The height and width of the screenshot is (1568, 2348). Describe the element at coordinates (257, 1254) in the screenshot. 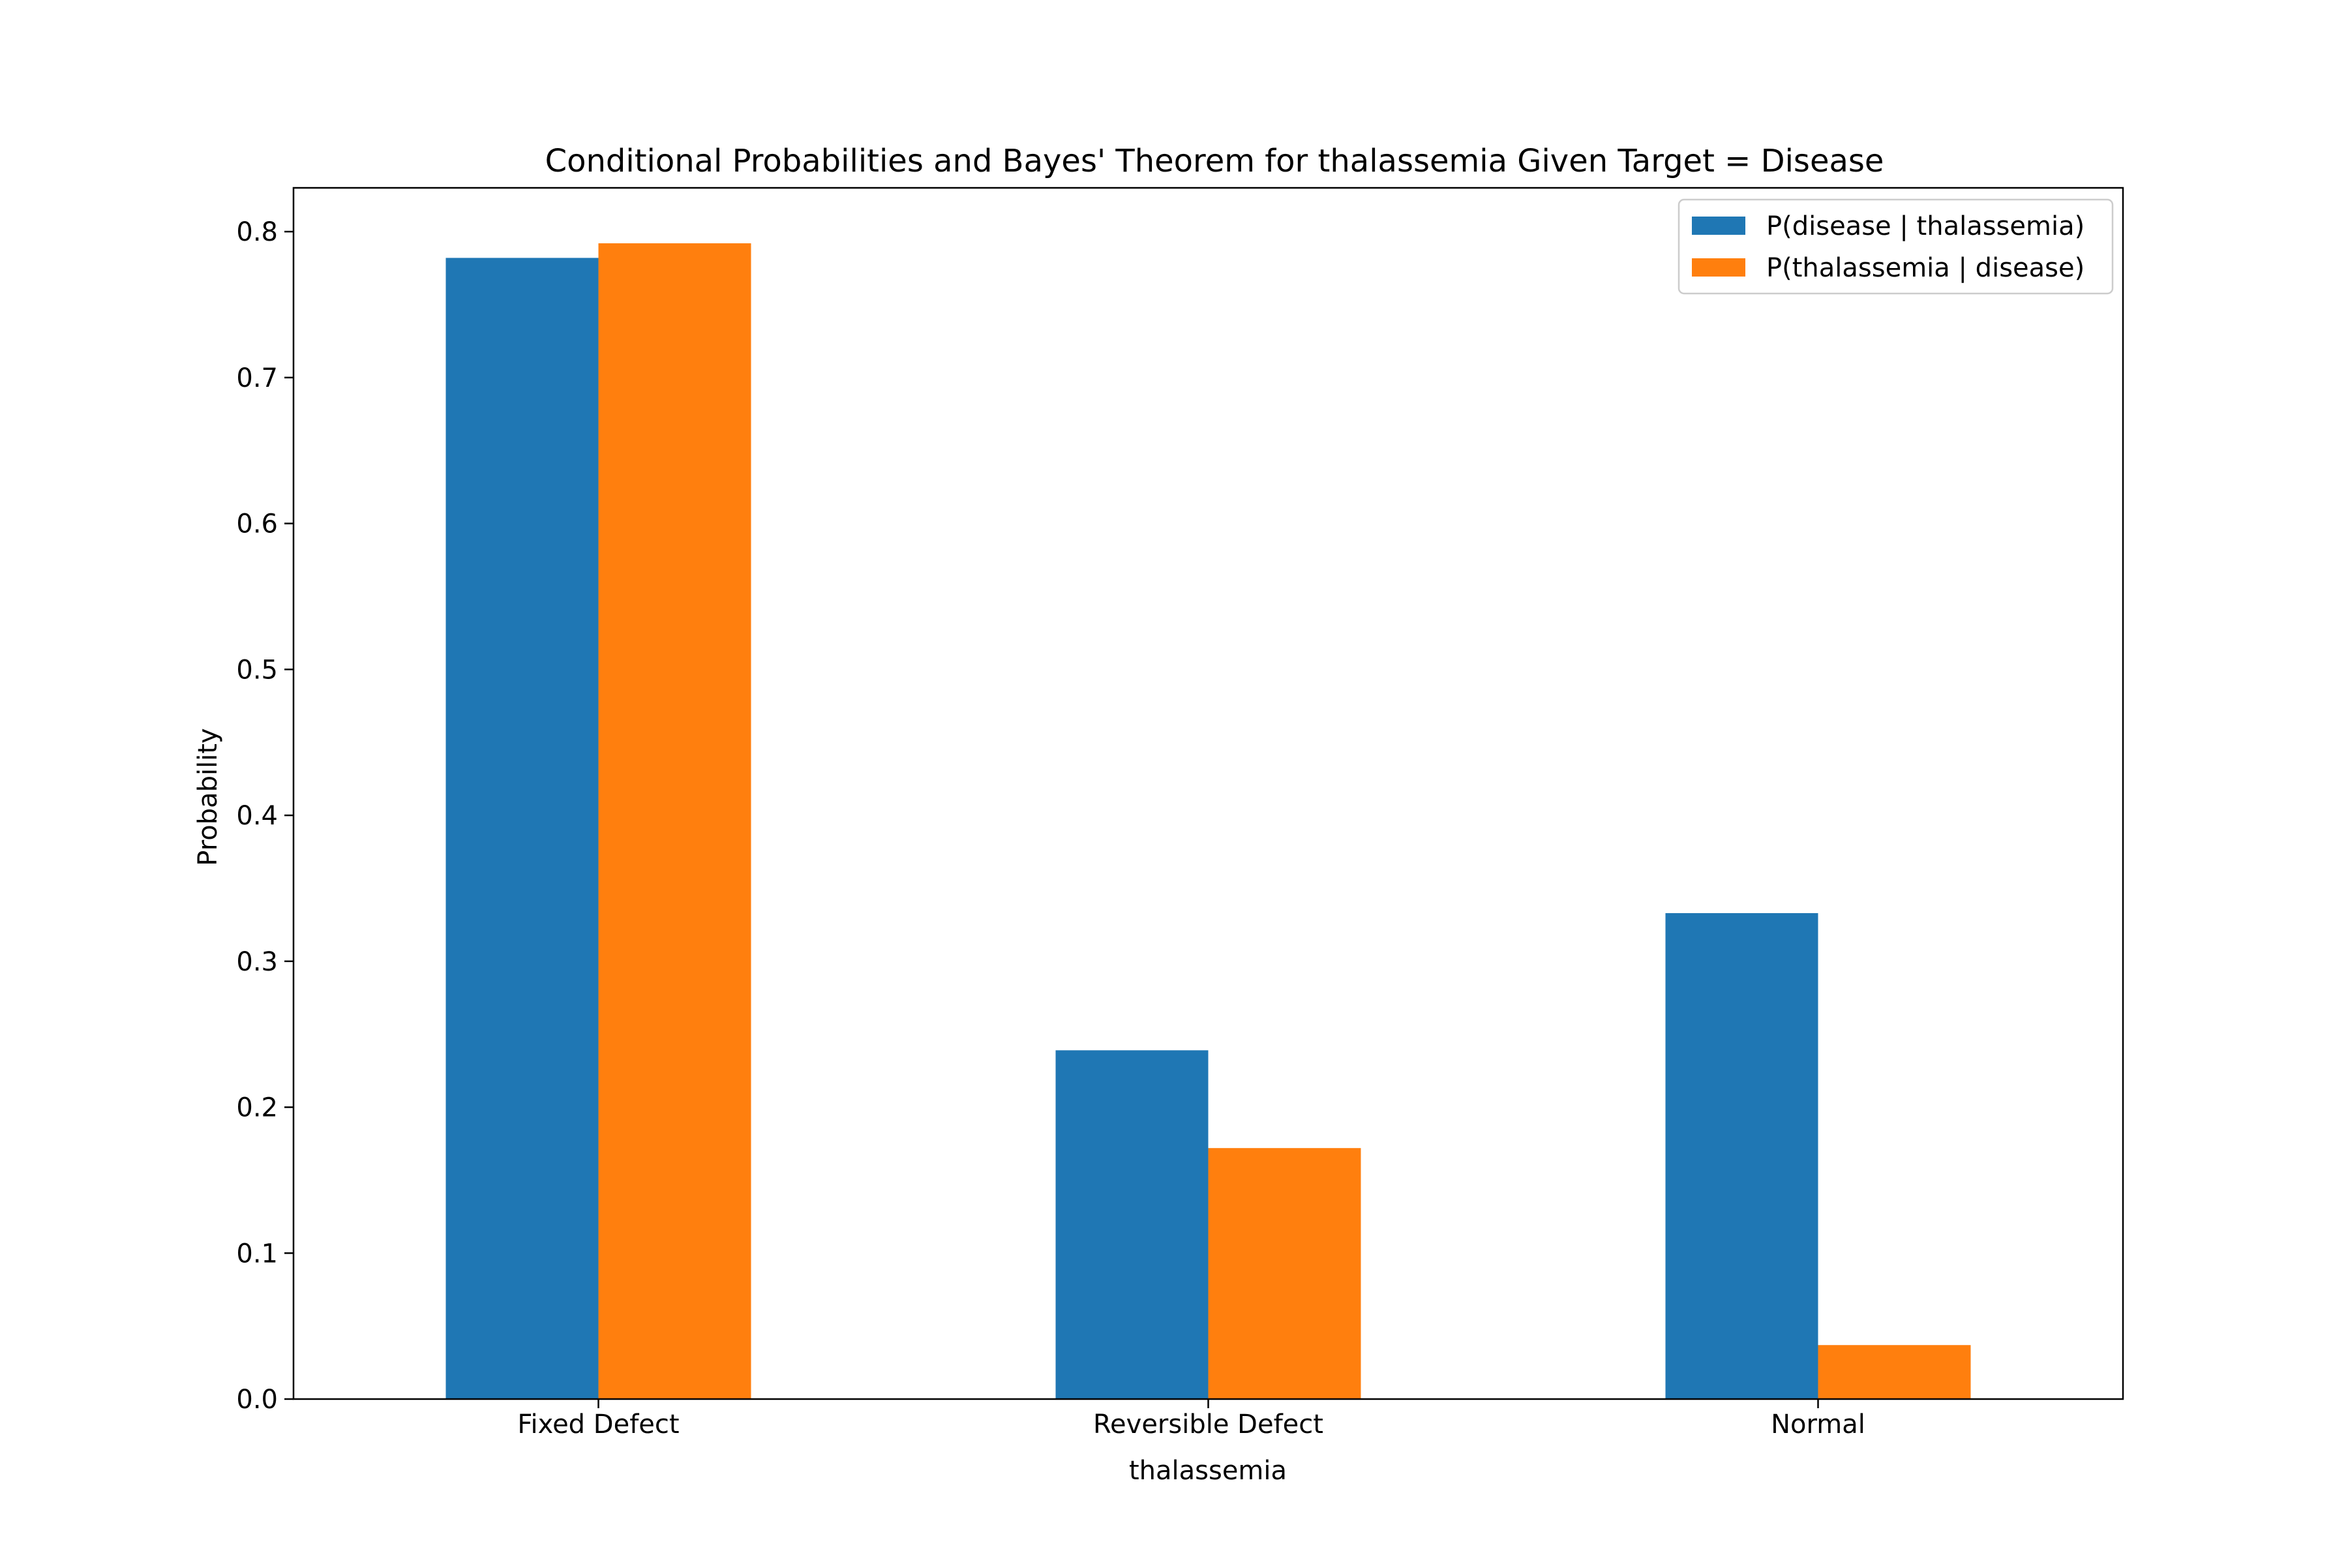

I see `y-tick-label: 0.1` at that location.